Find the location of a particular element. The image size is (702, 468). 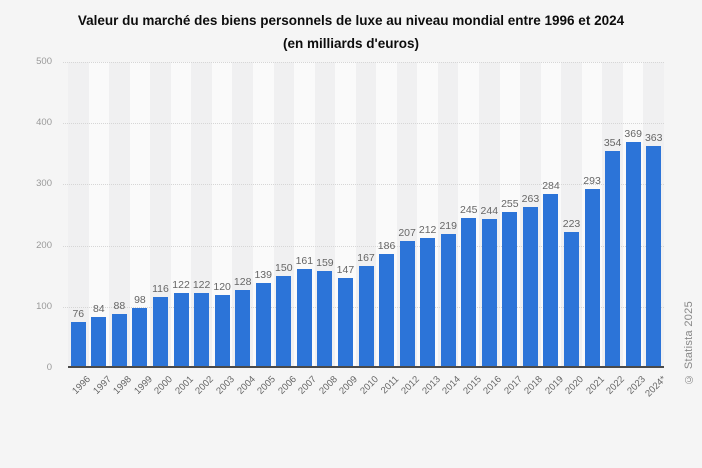

bar-value-label: 284 is located at coordinates (551, 186).